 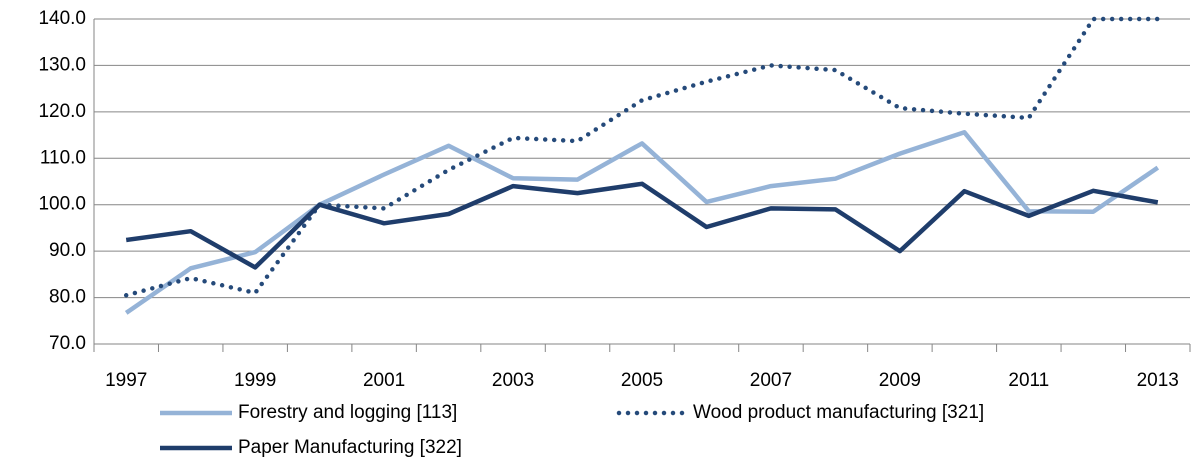 What do you see at coordinates (62, 111) in the screenshot?
I see `y-tick-label: 120.0` at bounding box center [62, 111].